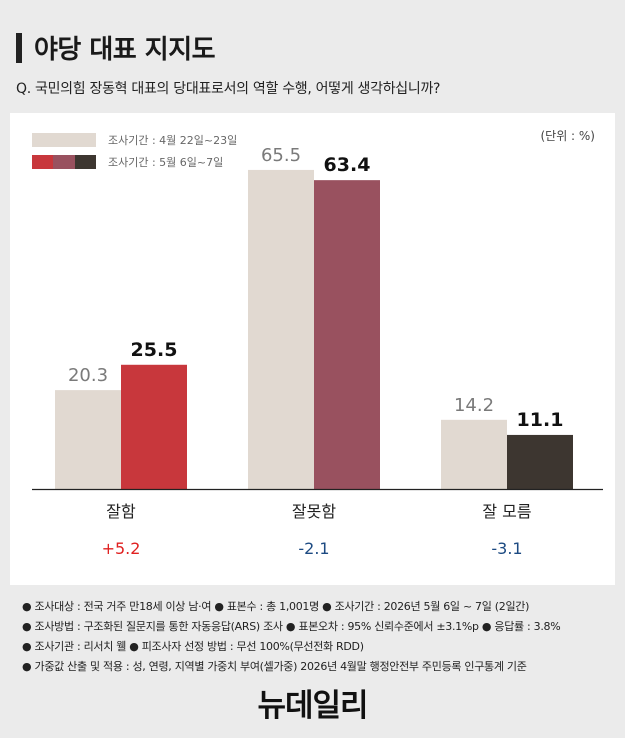 Image resolution: width=625 pixels, height=738 pixels. I want to click on legend-item-prev: 조사기간 : 4월 22일~23일, so click(134, 140).